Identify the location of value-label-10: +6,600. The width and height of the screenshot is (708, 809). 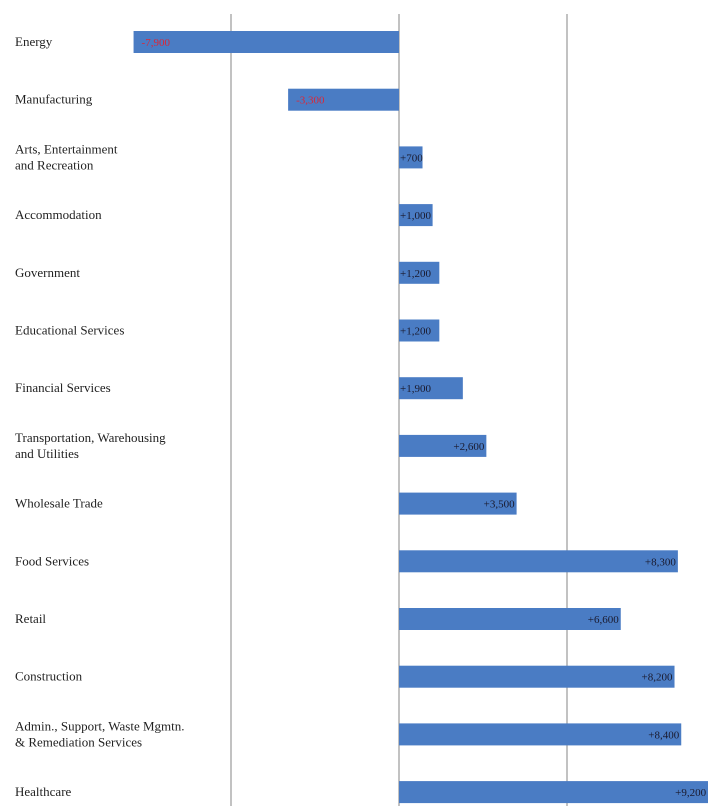
(603, 620).